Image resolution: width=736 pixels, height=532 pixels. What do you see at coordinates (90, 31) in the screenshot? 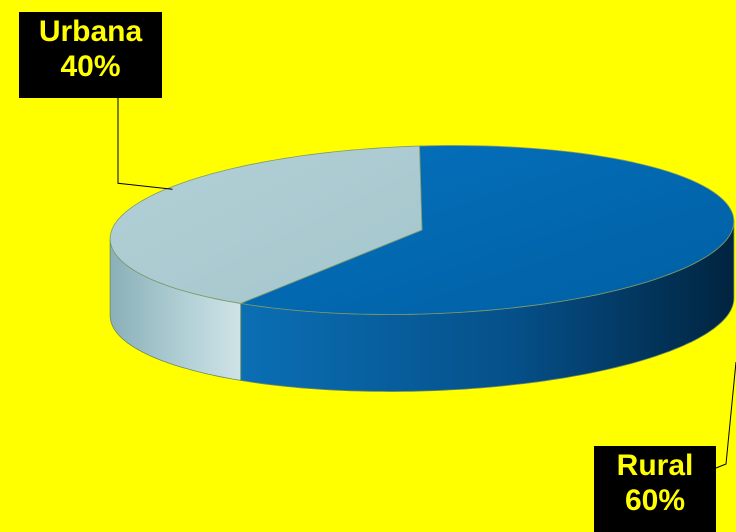
I see `slice-label-urbana: Urbana` at bounding box center [90, 31].